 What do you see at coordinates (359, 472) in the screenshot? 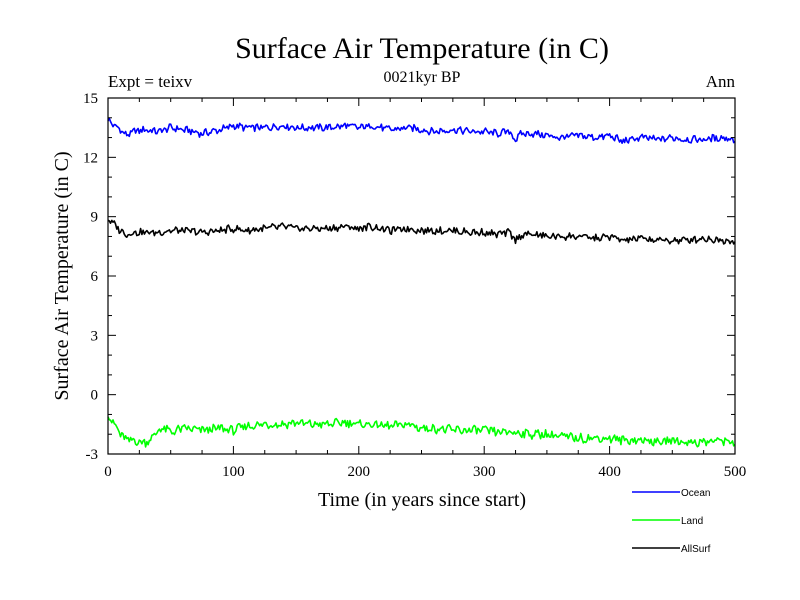
I see `x-tick-label: 200` at bounding box center [359, 472].